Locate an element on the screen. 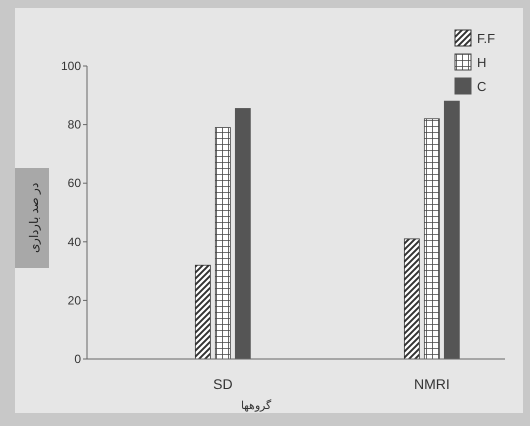  legend-label: H is located at coordinates (481, 62).